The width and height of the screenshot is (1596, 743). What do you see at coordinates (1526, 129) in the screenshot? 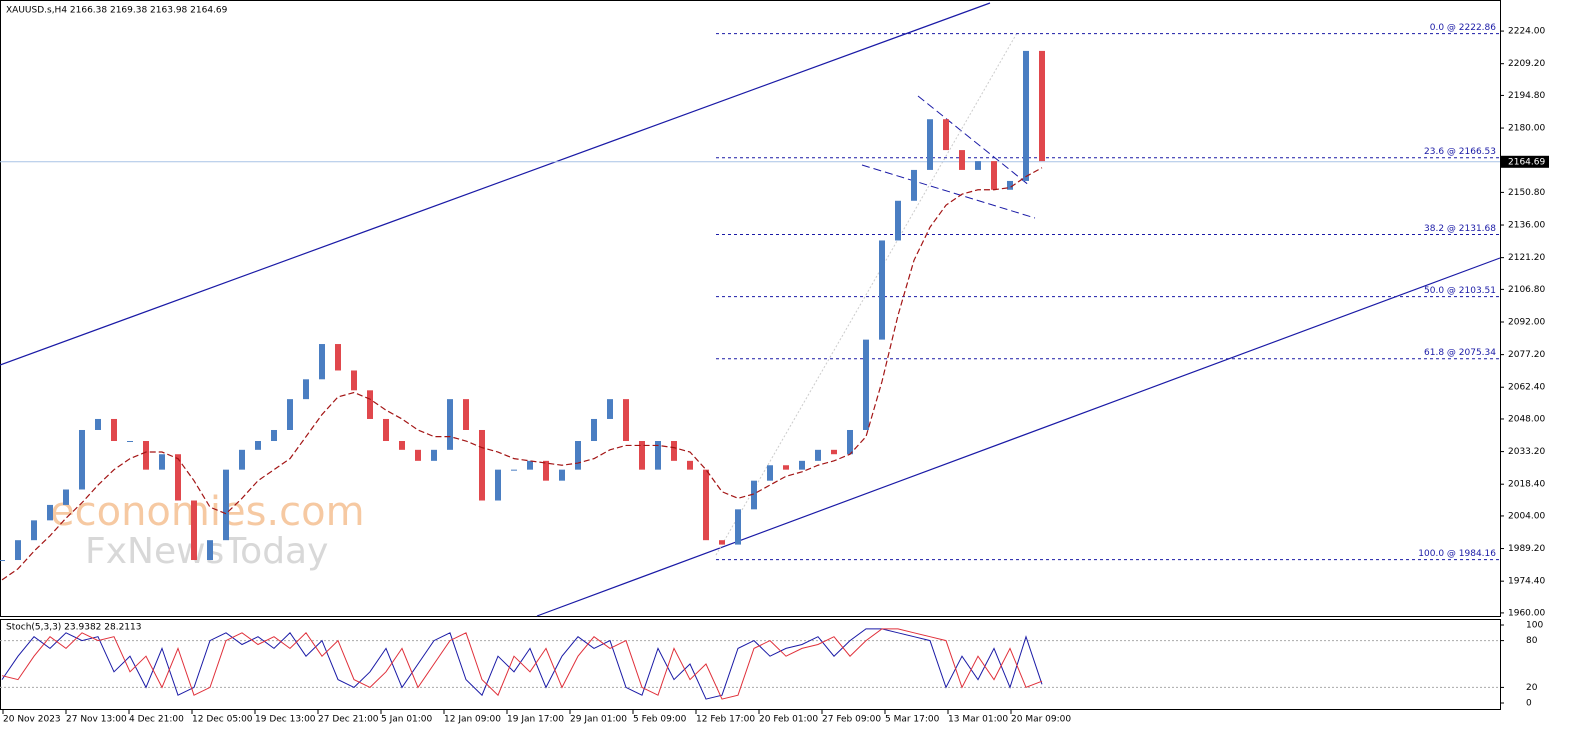
I see `y-tick-label: 2180.00` at bounding box center [1526, 129].